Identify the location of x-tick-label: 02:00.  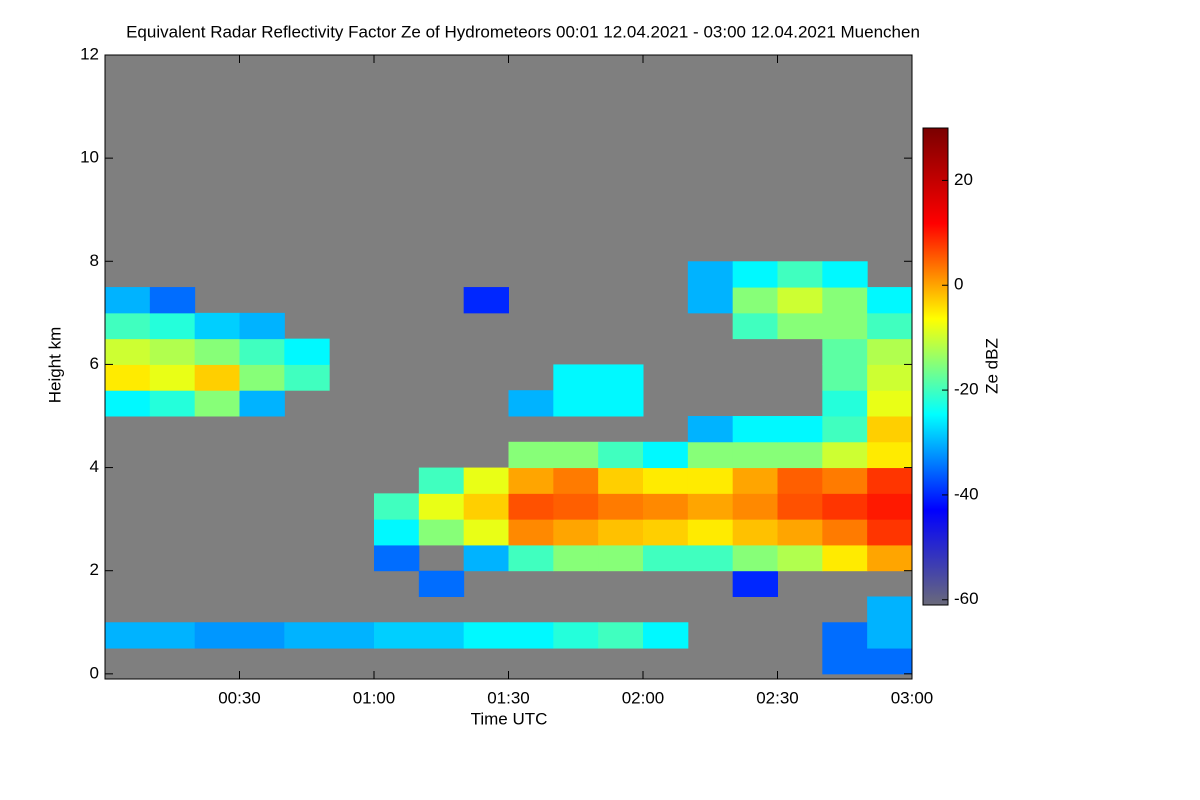
(643, 697).